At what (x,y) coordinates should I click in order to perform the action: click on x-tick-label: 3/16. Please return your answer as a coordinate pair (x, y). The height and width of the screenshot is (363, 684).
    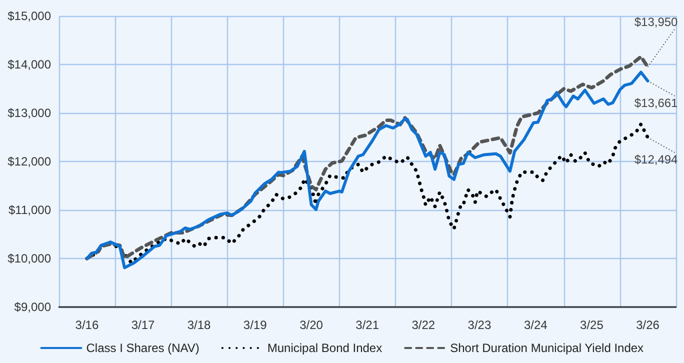
    Looking at the image, I should click on (87, 325).